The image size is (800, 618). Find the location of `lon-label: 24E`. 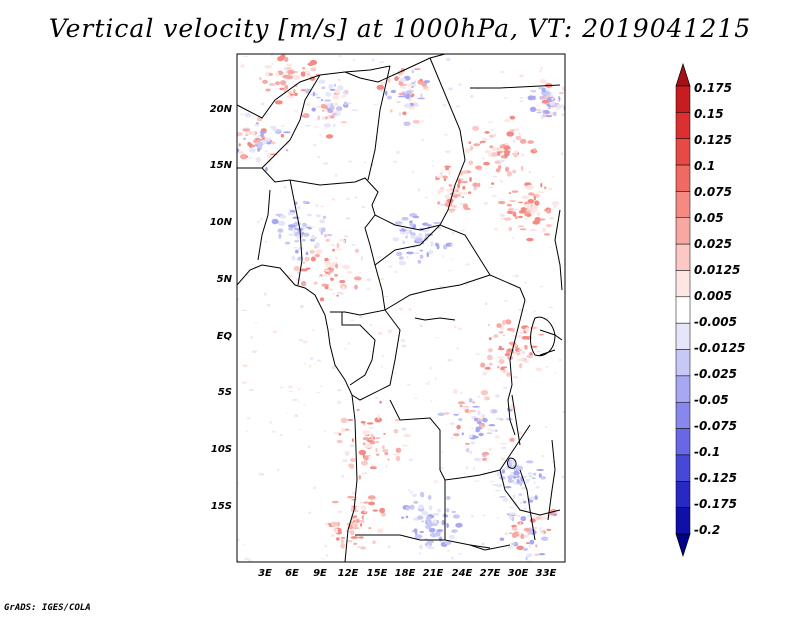

lon-label: 24E is located at coordinates (462, 573).